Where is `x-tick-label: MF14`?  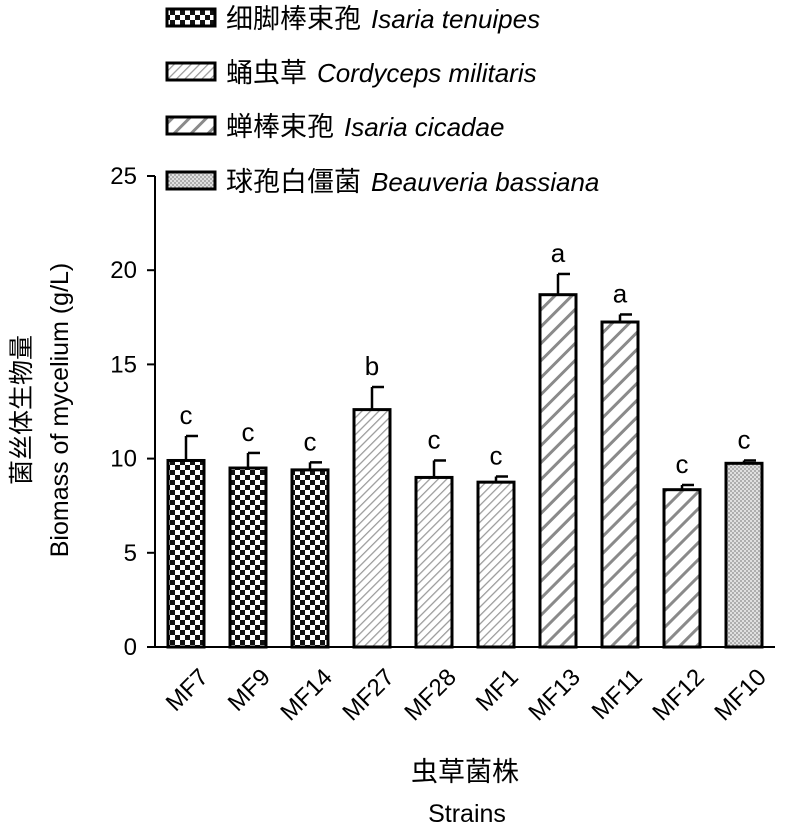 x-tick-label: MF14 is located at coordinates (306, 695).